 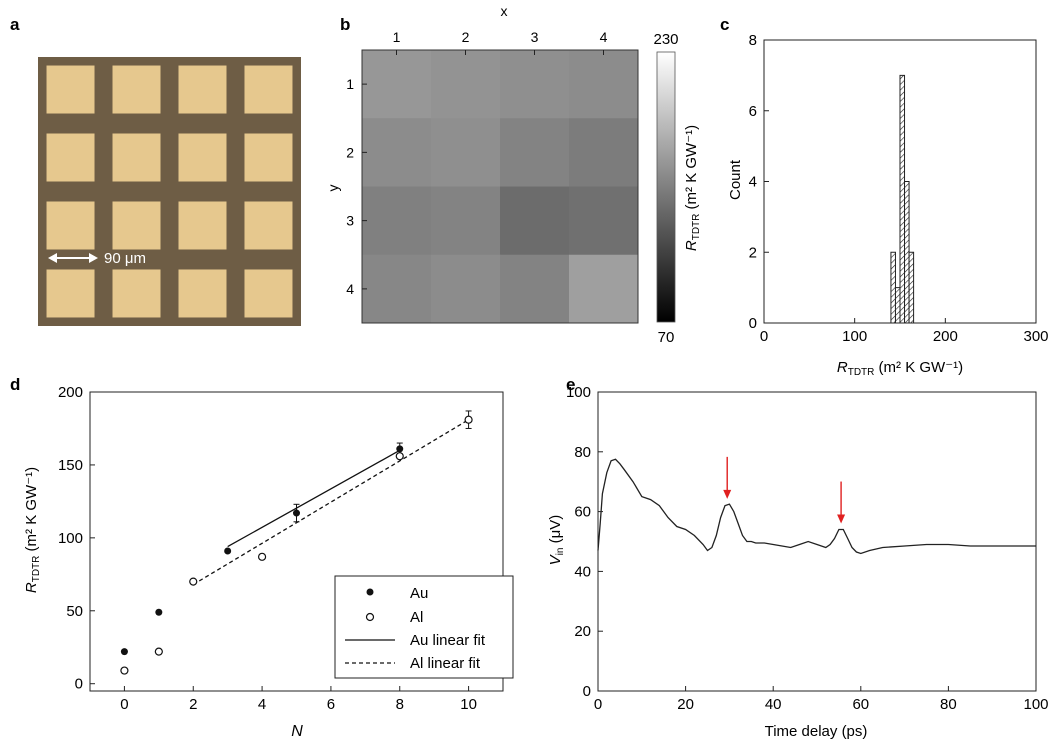 I want to click on x-tick-label: 3, so click(x=535, y=37).